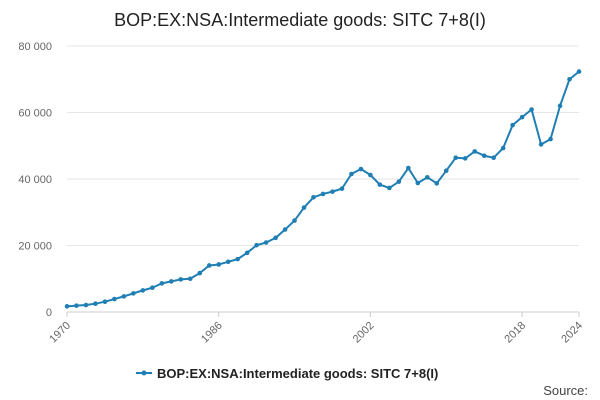  Describe the element at coordinates (144, 373) in the screenshot. I see `legend-swatch-dot` at that location.